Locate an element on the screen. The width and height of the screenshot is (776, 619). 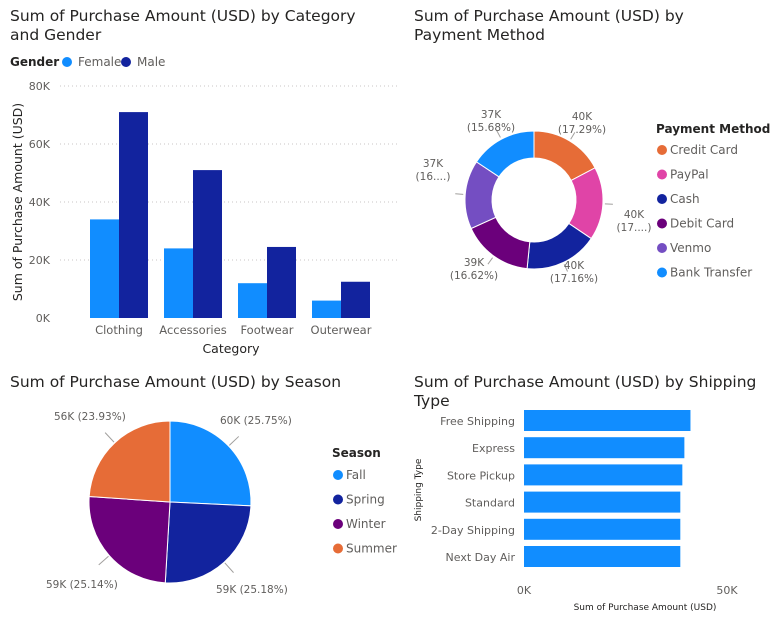
data-label: (17....) is located at coordinates (634, 228).